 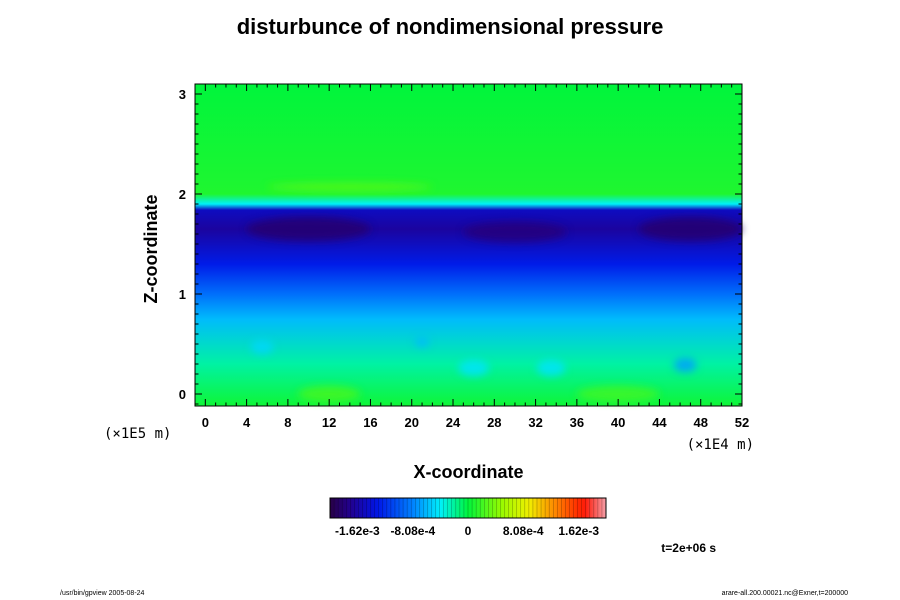 What do you see at coordinates (151, 248) in the screenshot?
I see `y-axis-title: Z-coordinate` at bounding box center [151, 248].